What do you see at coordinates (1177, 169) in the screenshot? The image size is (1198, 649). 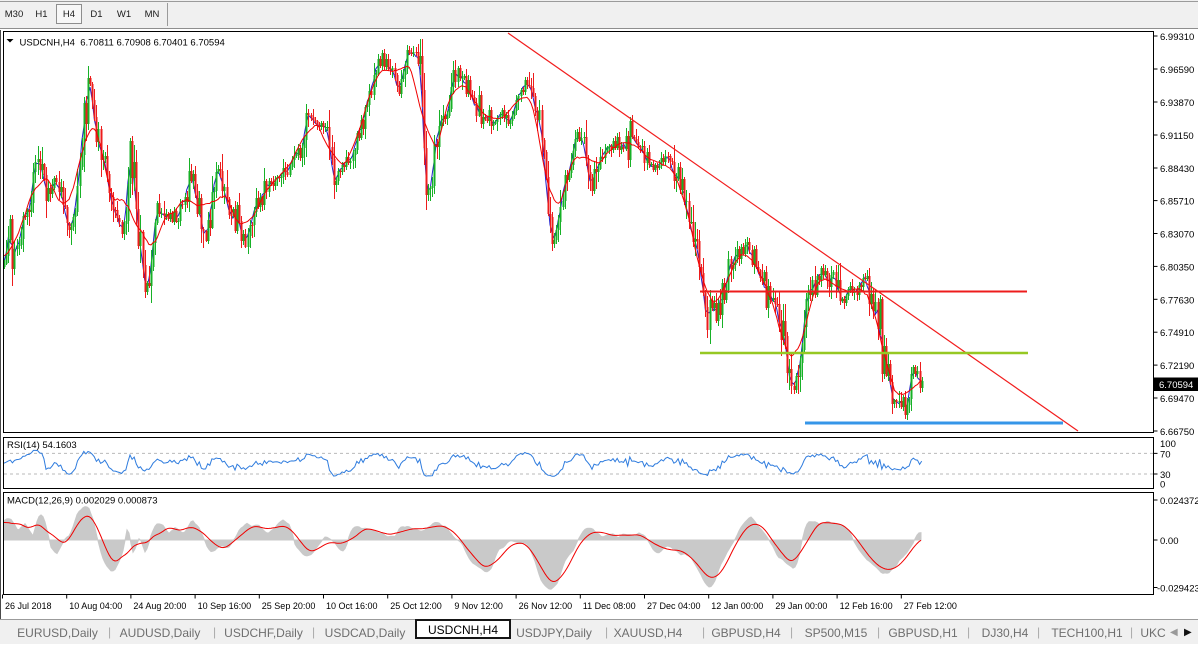 I see `svg-text: 6.88430` at bounding box center [1177, 169].